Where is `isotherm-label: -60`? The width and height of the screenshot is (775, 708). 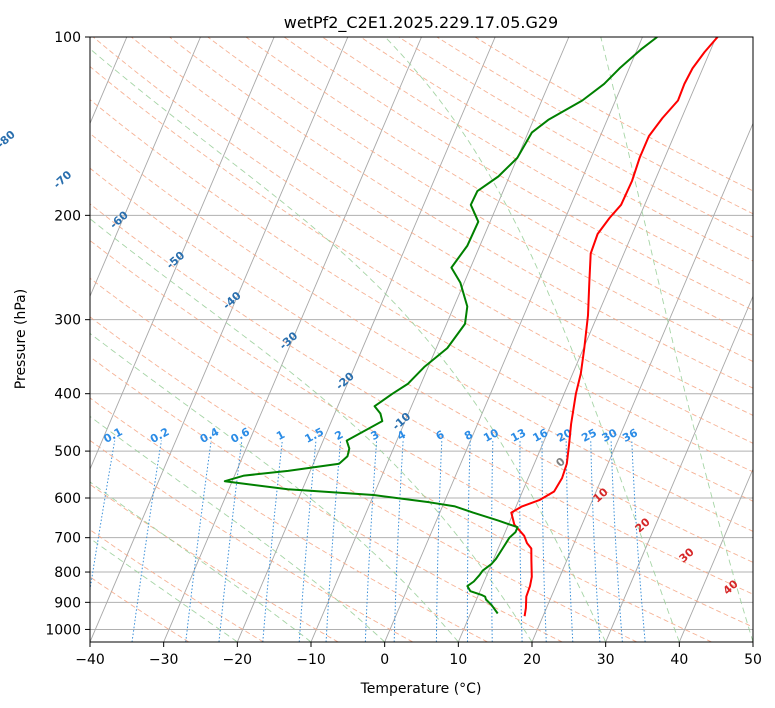
isotherm-label: -60 is located at coordinates (119, 219).